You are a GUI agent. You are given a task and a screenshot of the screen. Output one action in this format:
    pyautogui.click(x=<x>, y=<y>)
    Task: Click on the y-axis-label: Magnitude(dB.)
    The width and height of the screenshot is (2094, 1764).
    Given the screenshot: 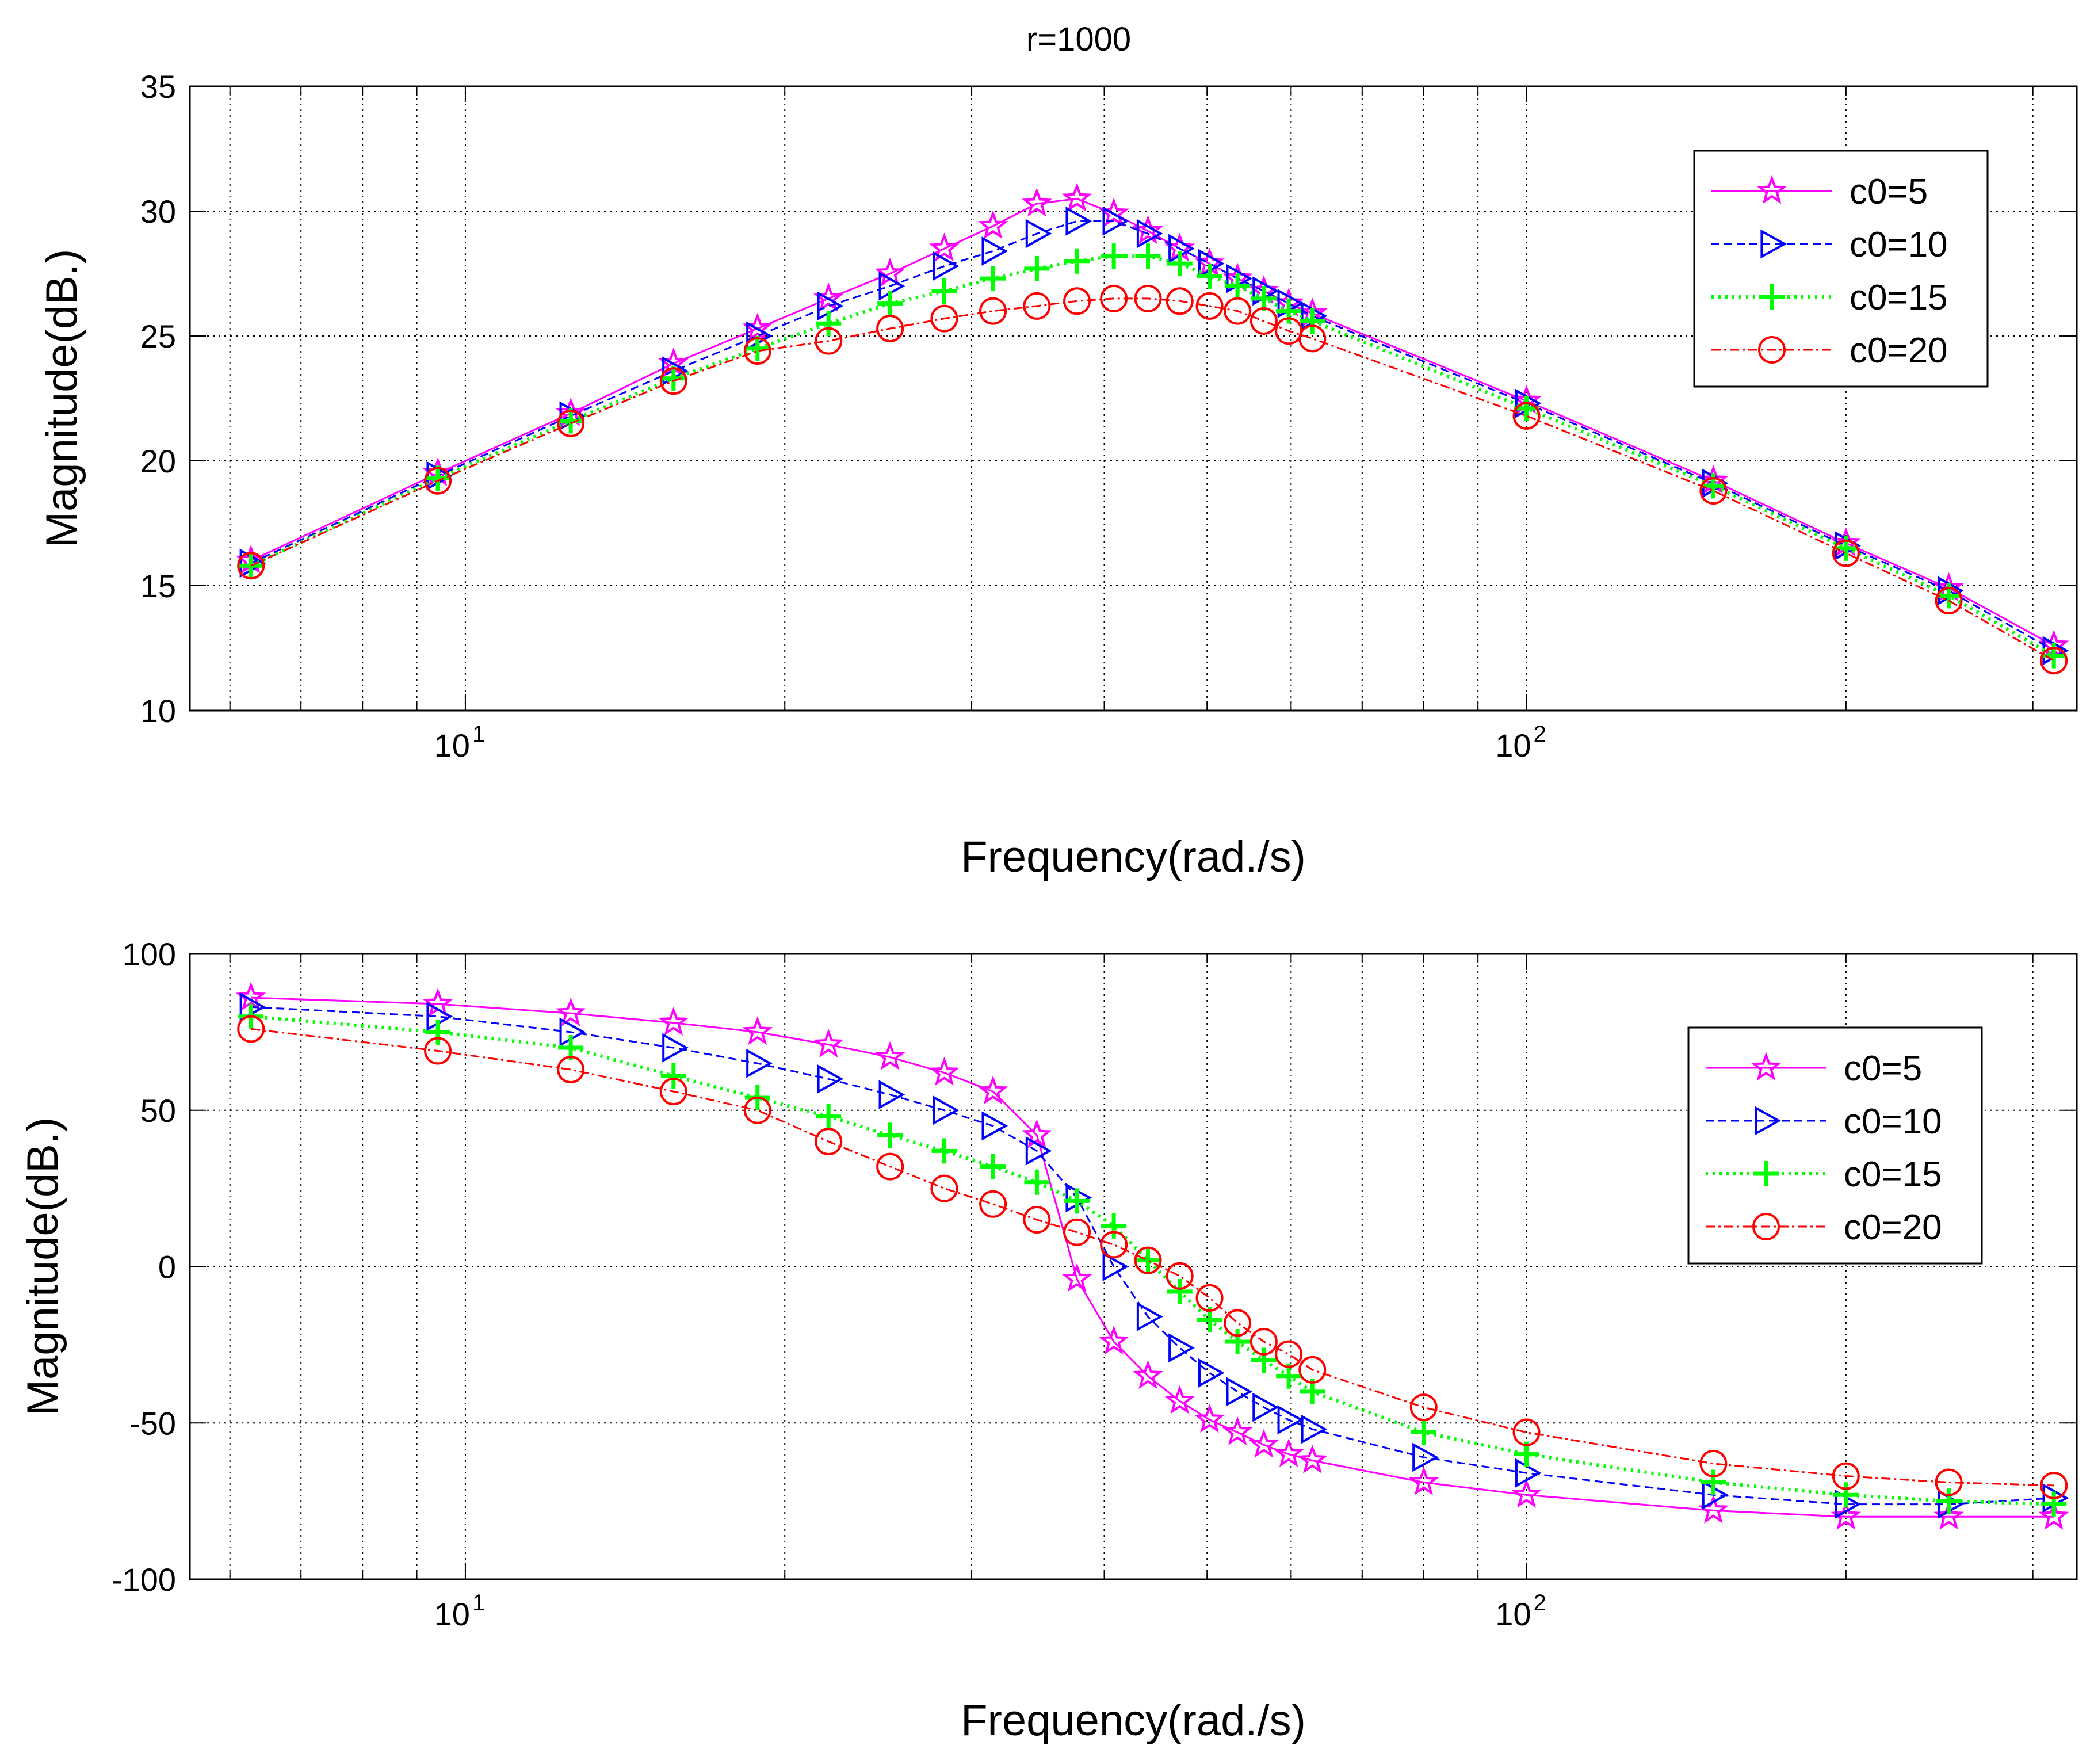 What is the action you would take?
    pyautogui.click(x=42, y=1266)
    